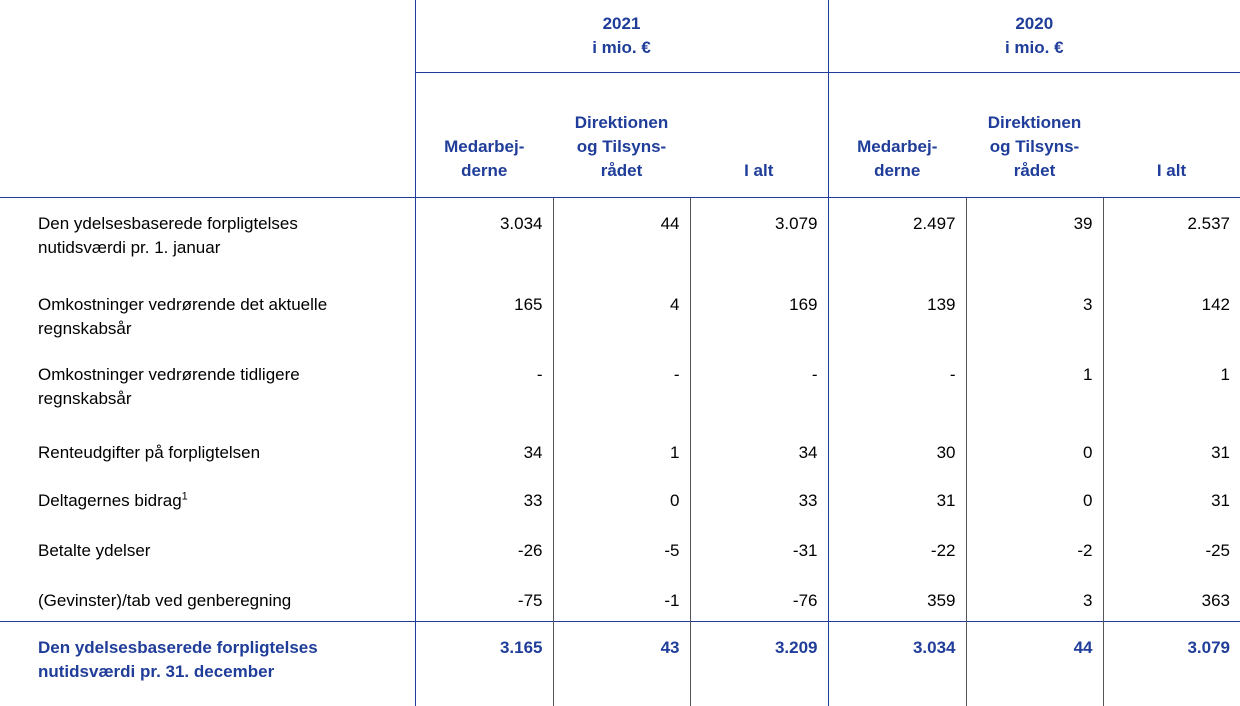 The height and width of the screenshot is (706, 1240). I want to click on value-cell: 3.209, so click(759, 664).